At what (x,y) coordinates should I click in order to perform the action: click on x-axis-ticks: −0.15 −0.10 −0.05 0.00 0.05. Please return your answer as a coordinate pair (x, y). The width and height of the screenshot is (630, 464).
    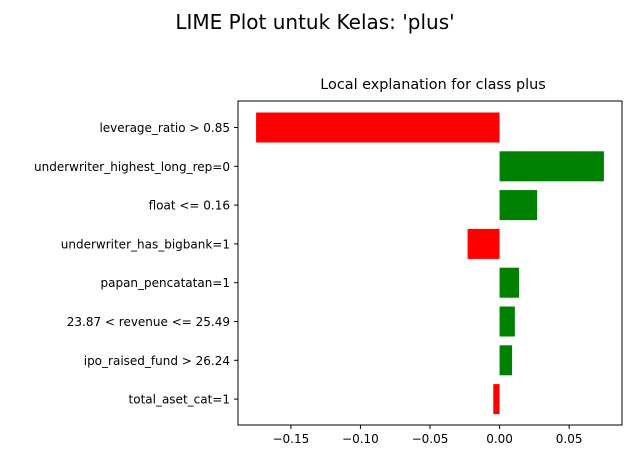
    Looking at the image, I should click on (427, 435).